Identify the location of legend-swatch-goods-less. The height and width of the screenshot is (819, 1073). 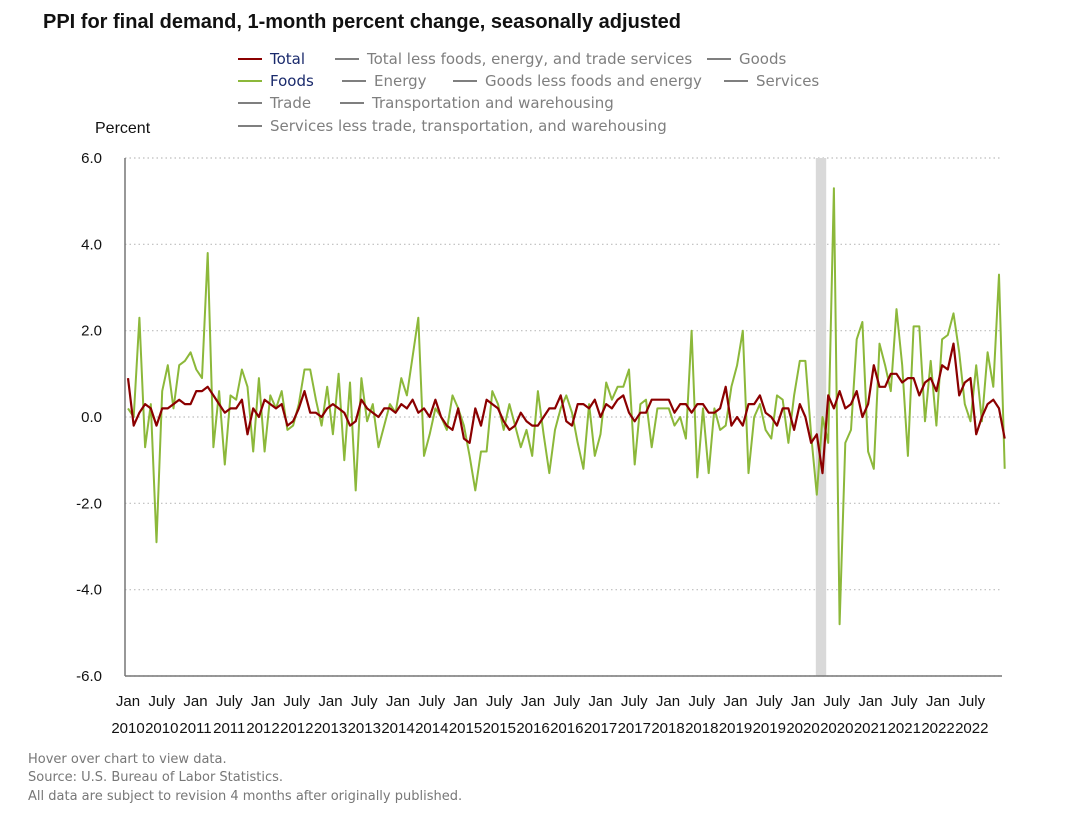
(465, 81).